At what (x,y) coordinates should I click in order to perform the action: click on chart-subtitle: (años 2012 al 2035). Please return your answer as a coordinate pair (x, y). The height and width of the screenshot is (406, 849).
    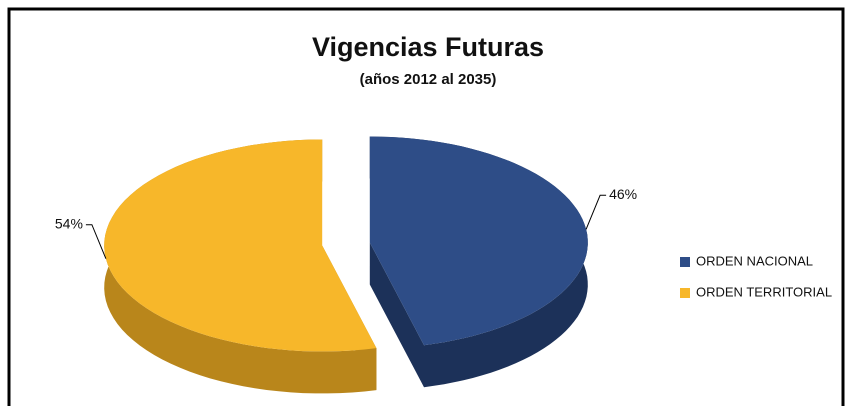
    Looking at the image, I should click on (428, 79).